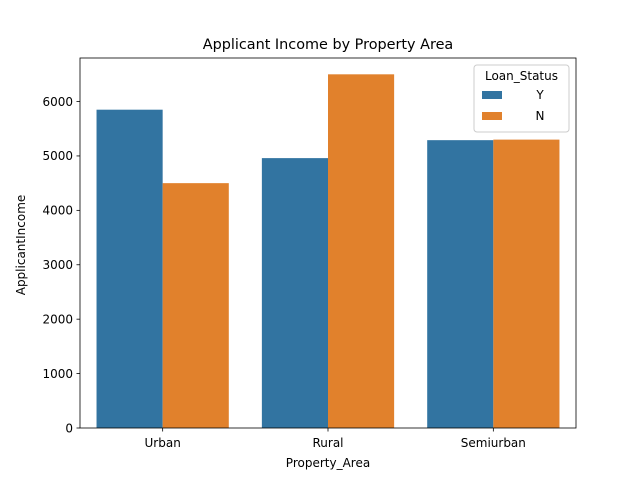 This screenshot has height=480, width=640. What do you see at coordinates (69, 428) in the screenshot?
I see `y-tick-label: 0` at bounding box center [69, 428].